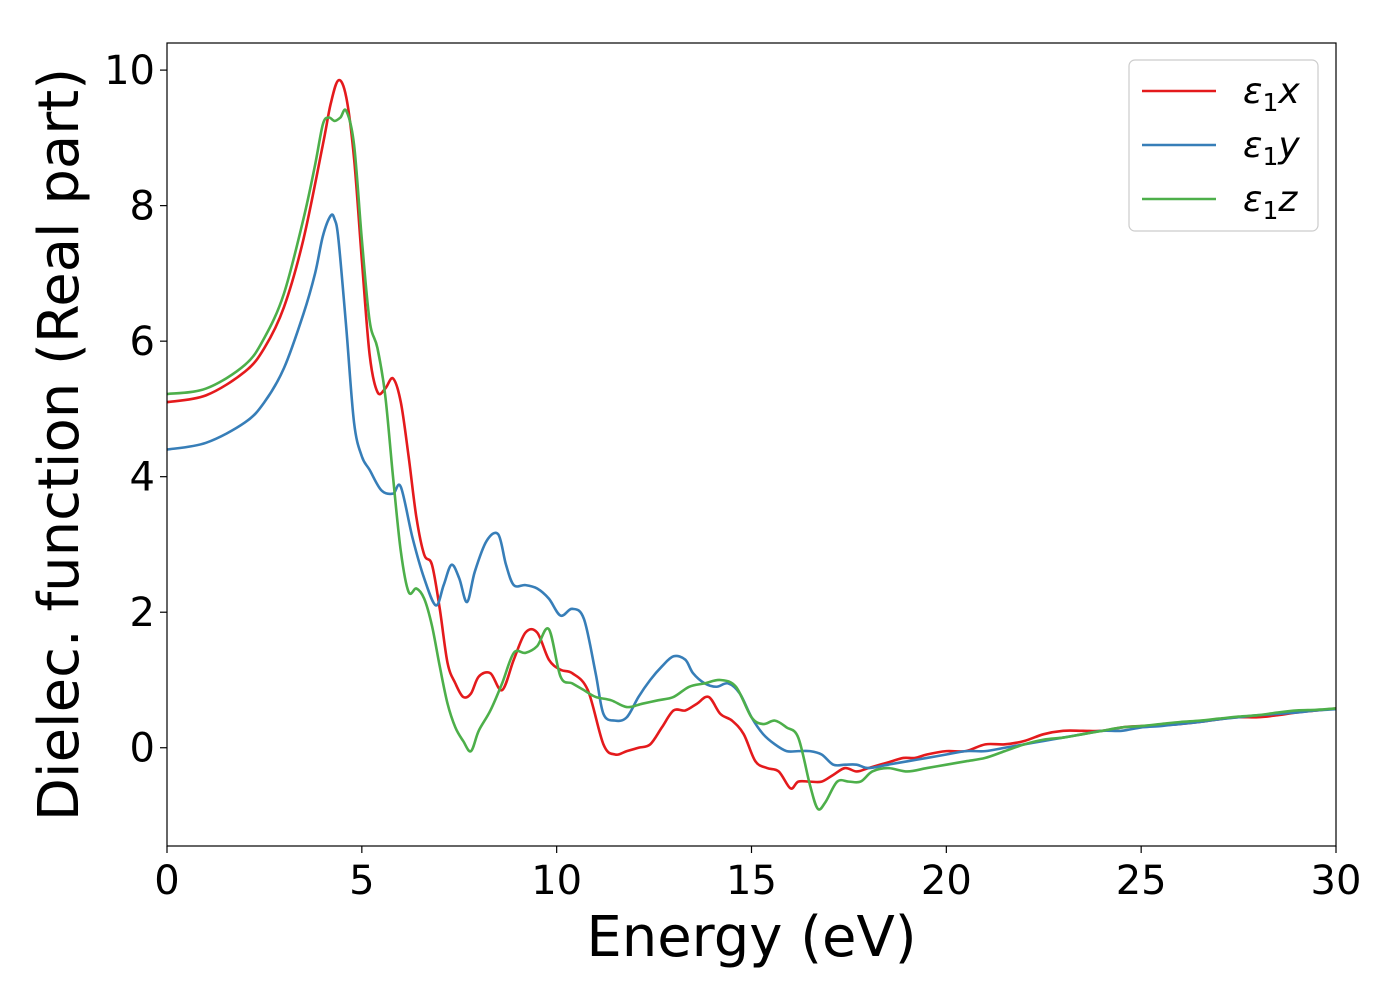 The width and height of the screenshot is (1400, 1000). Describe the element at coordinates (751, 937) in the screenshot. I see `x-axis-label: Energy (eV)` at that location.